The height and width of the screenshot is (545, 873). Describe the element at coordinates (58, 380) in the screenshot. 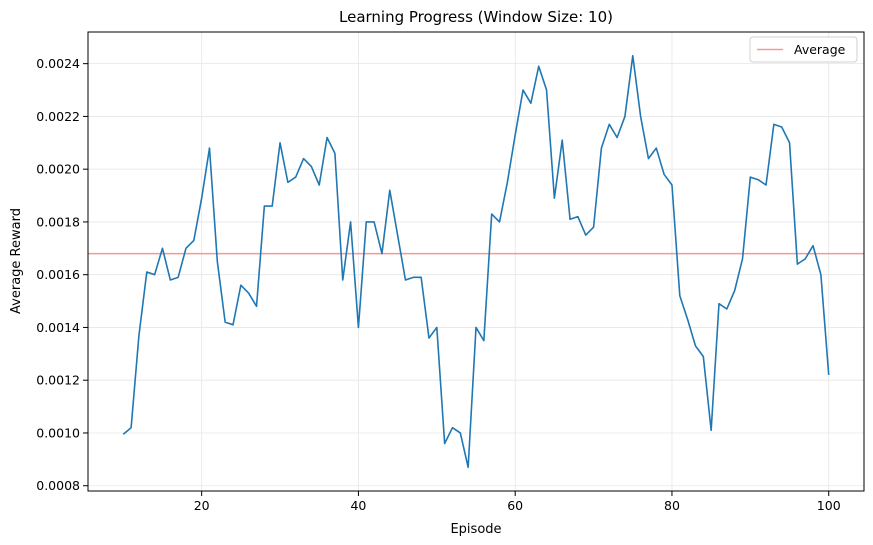

I see `y-tick-label: 0.0012` at that location.